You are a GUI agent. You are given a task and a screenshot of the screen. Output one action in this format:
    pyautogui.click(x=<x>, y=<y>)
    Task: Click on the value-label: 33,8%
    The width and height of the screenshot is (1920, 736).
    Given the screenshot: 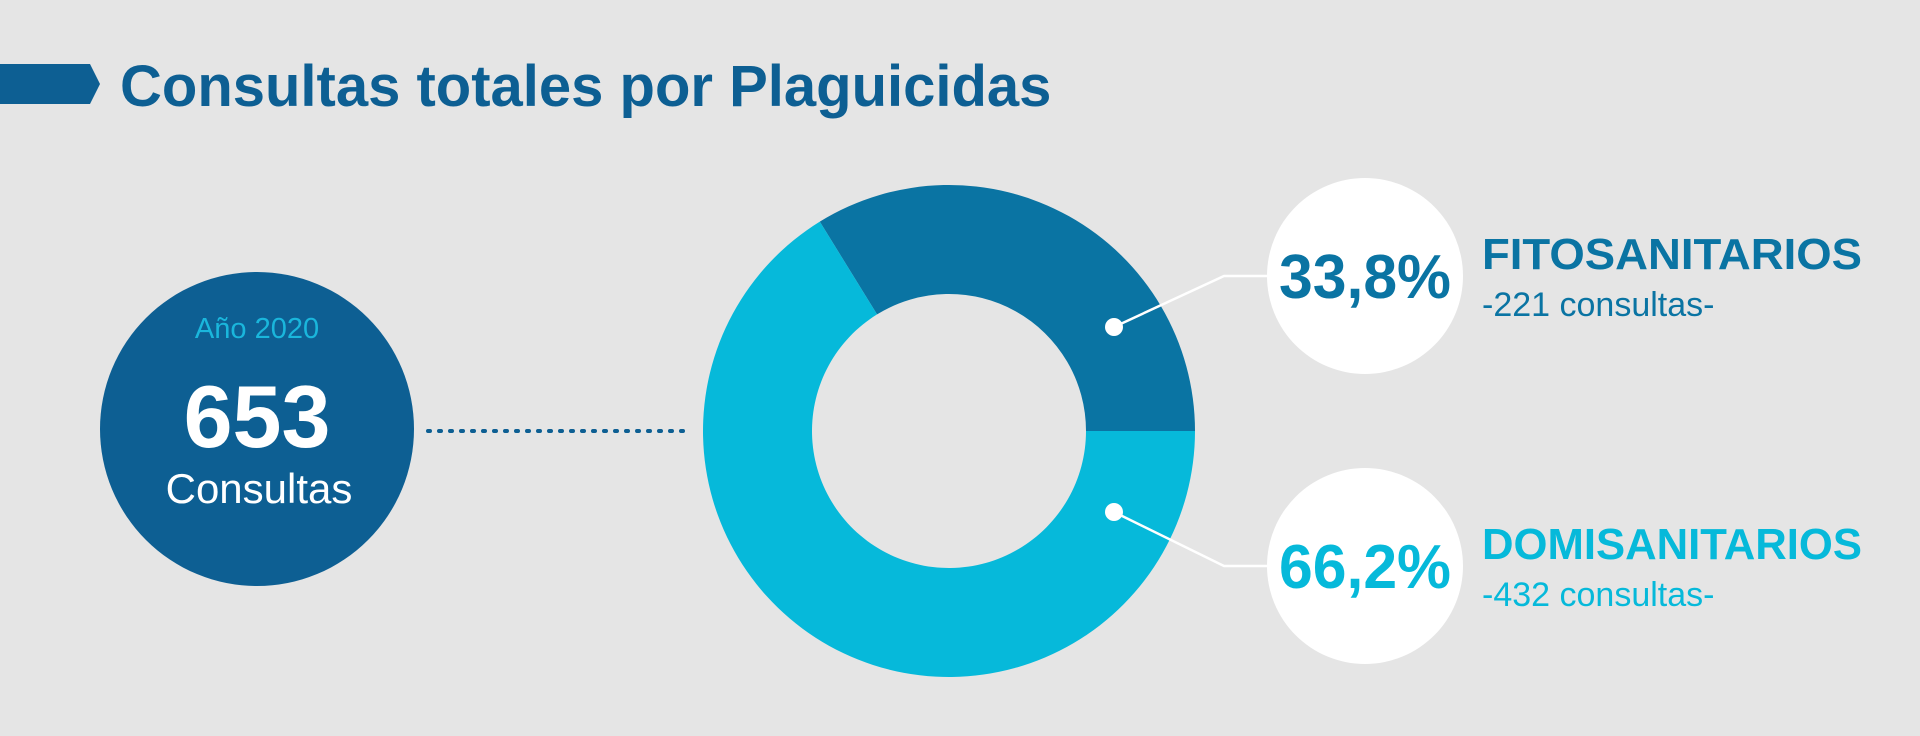 What is the action you would take?
    pyautogui.click(x=1365, y=277)
    